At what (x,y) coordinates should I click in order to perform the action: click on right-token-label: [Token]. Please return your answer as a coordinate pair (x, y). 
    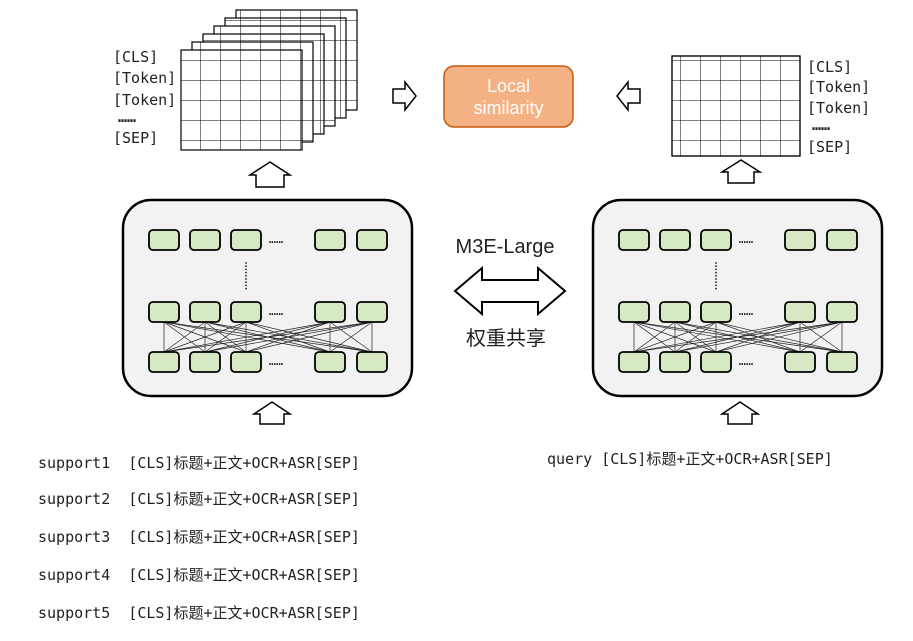
    Looking at the image, I should click on (838, 108).